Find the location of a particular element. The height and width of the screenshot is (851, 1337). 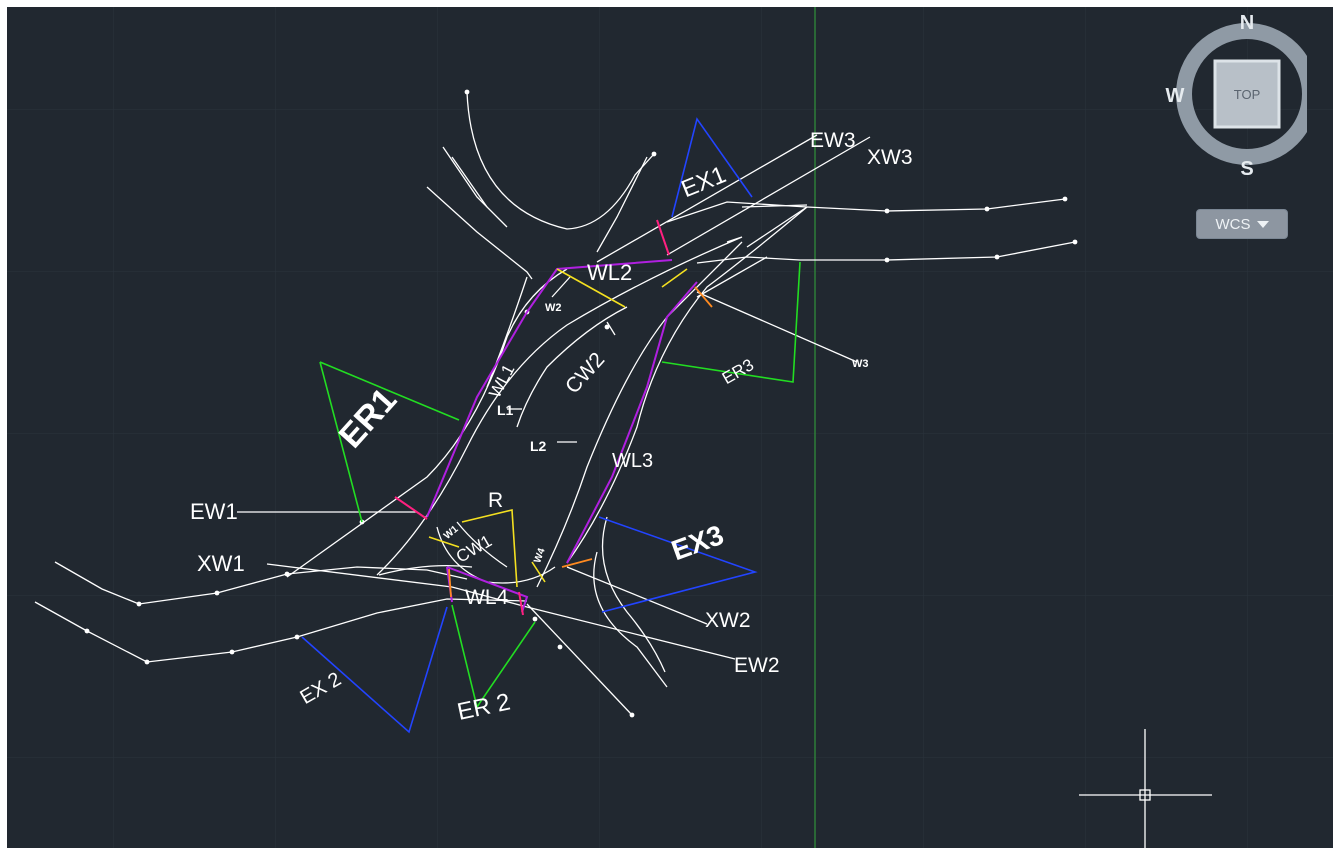

compass-south: S is located at coordinates (1246, 169).